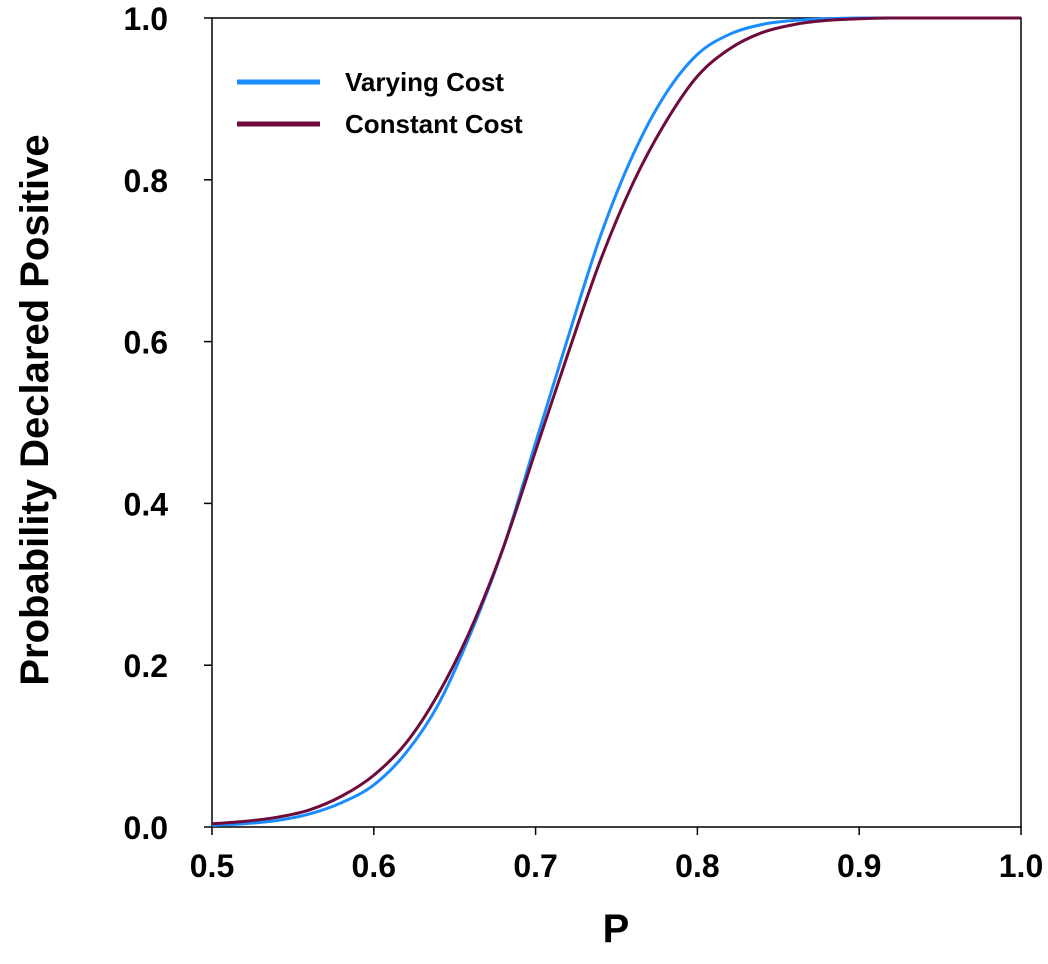 The image size is (1048, 964). I want to click on x-tick-label: 1.0, so click(1021, 866).